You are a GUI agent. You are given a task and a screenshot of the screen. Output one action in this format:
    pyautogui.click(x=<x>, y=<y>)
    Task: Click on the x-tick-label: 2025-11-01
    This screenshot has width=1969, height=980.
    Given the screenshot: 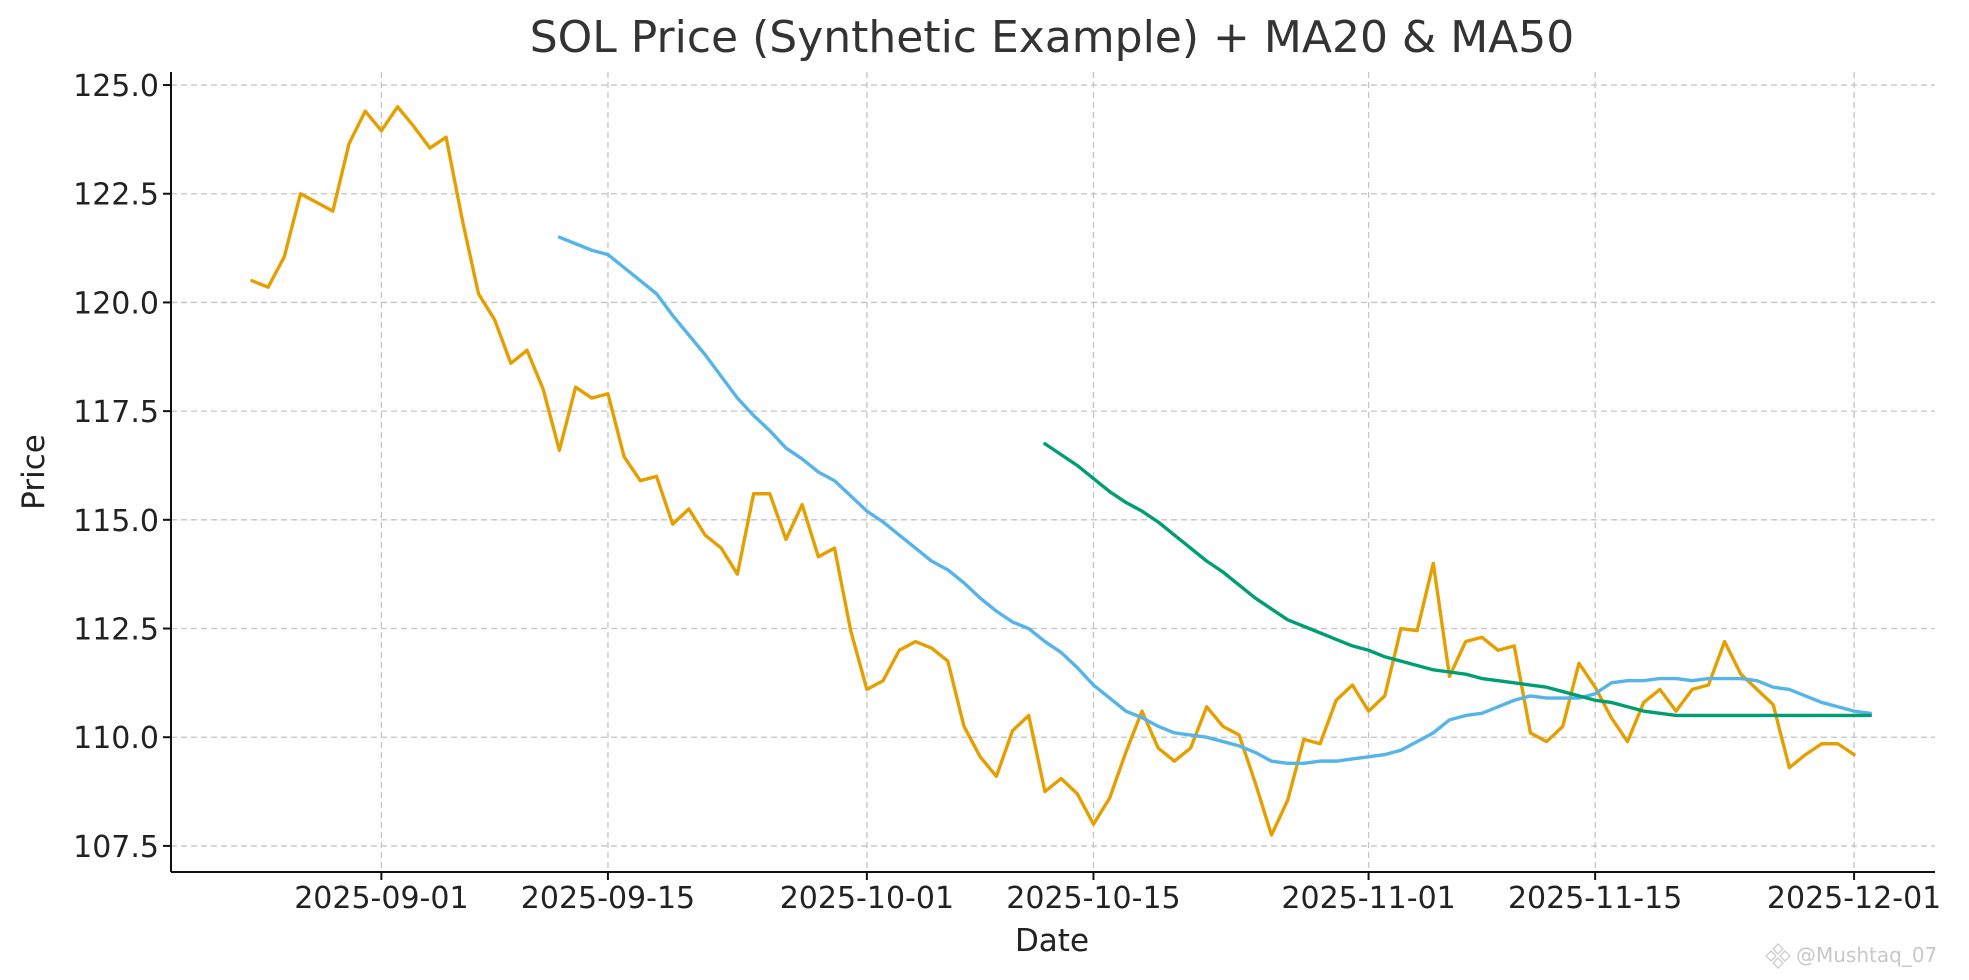 What is the action you would take?
    pyautogui.click(x=1368, y=898)
    